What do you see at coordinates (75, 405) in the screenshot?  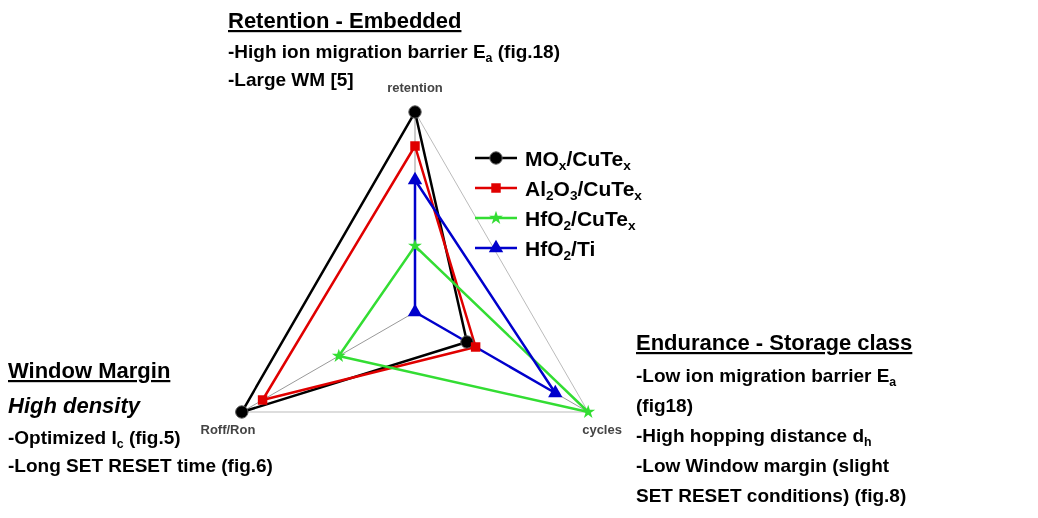 I see `text: High density` at bounding box center [75, 405].